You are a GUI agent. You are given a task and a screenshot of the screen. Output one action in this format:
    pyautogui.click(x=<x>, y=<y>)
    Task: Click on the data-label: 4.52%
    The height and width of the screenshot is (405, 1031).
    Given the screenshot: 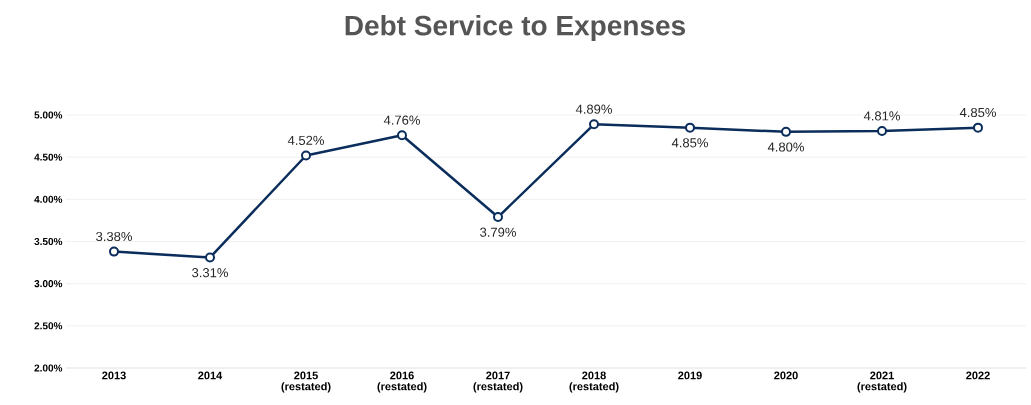 What is the action you would take?
    pyautogui.click(x=305, y=140)
    